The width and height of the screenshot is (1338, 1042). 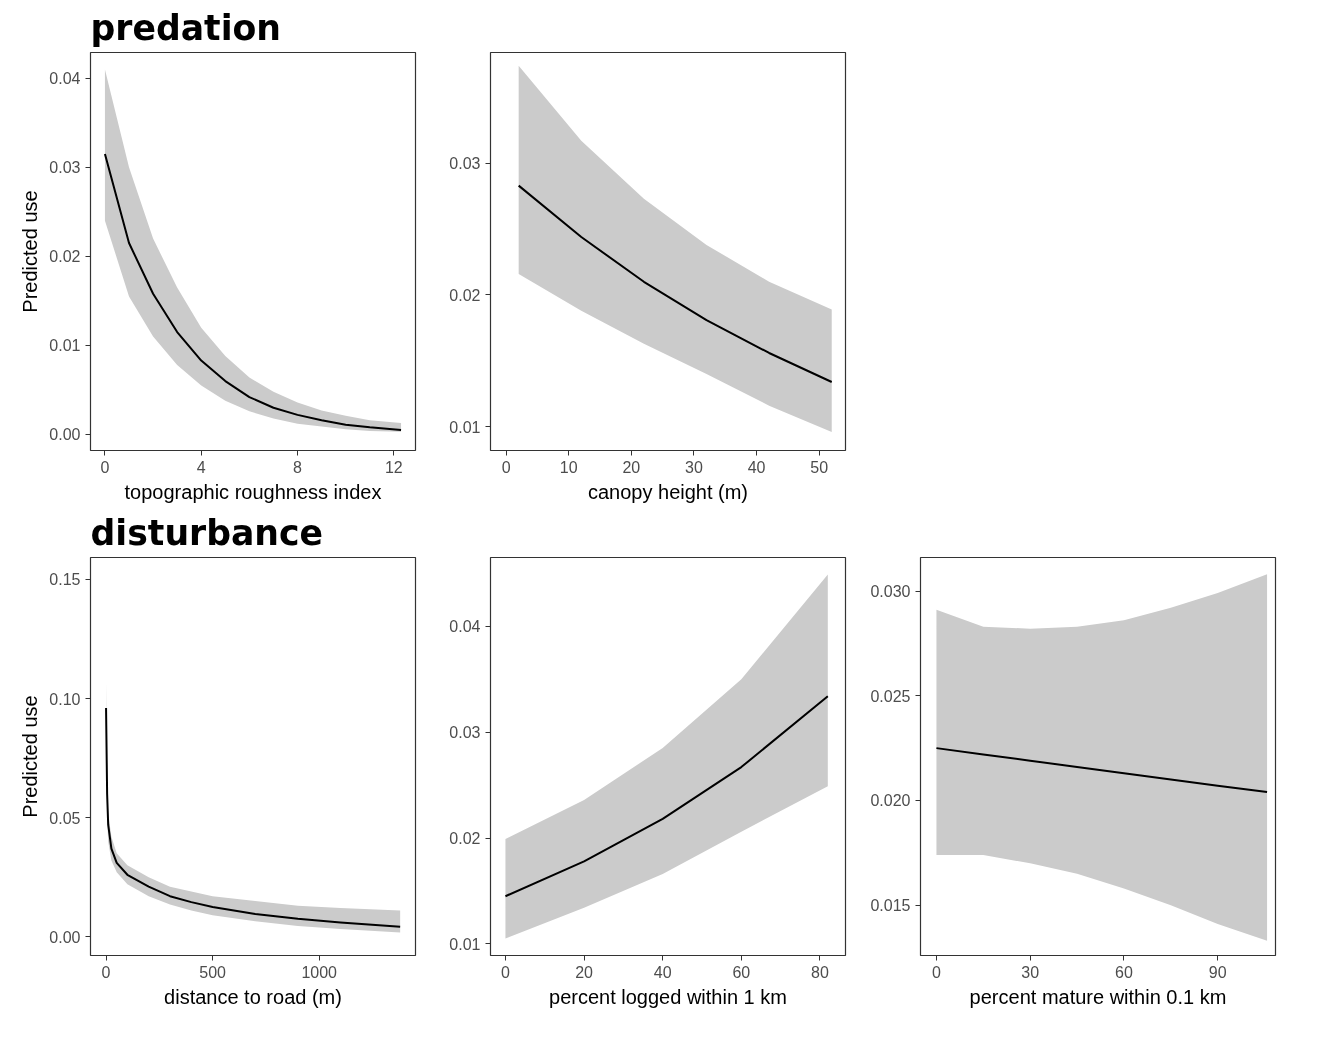 What do you see at coordinates (819, 467) in the screenshot?
I see `x-tick-label: 50` at bounding box center [819, 467].